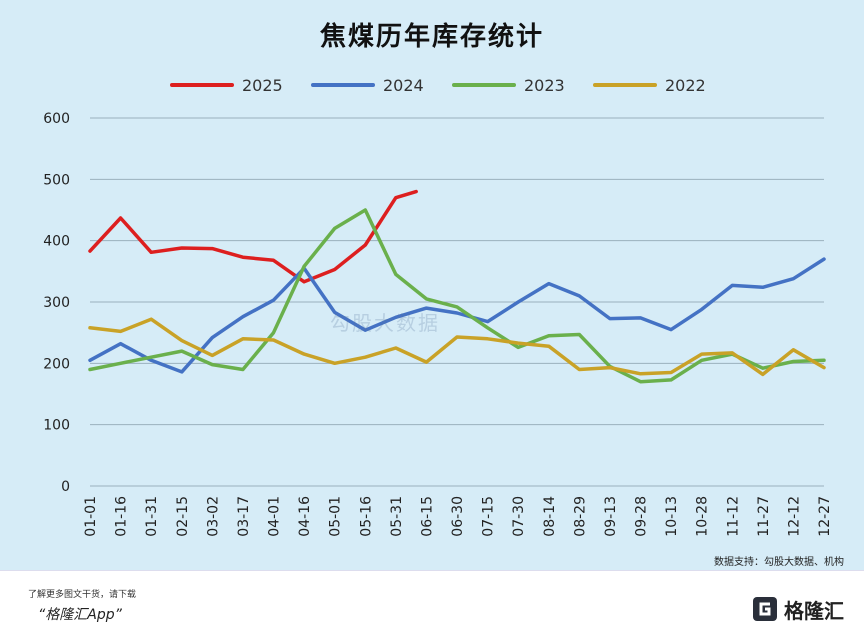 The image size is (864, 640). What do you see at coordinates (56, 364) in the screenshot?
I see `y-tick-label: 200` at bounding box center [56, 364].